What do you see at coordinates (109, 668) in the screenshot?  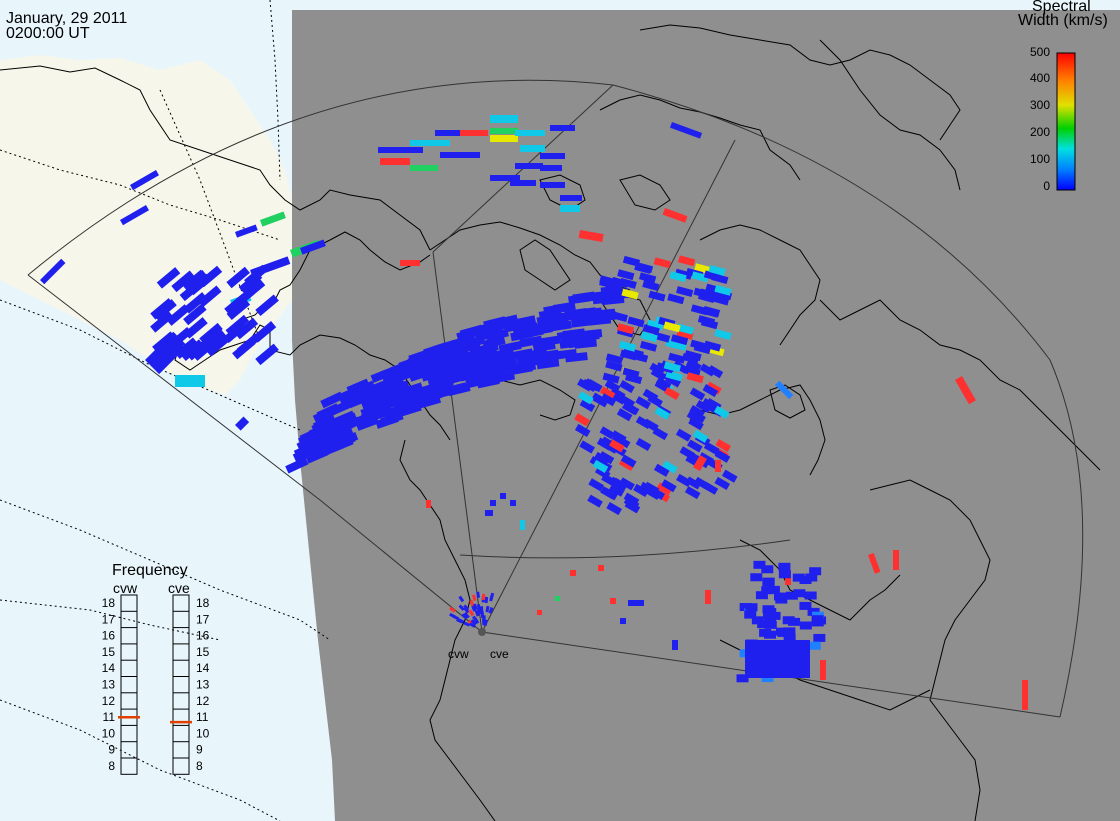 I see `frequency-scale-label-left: 14` at bounding box center [109, 668].